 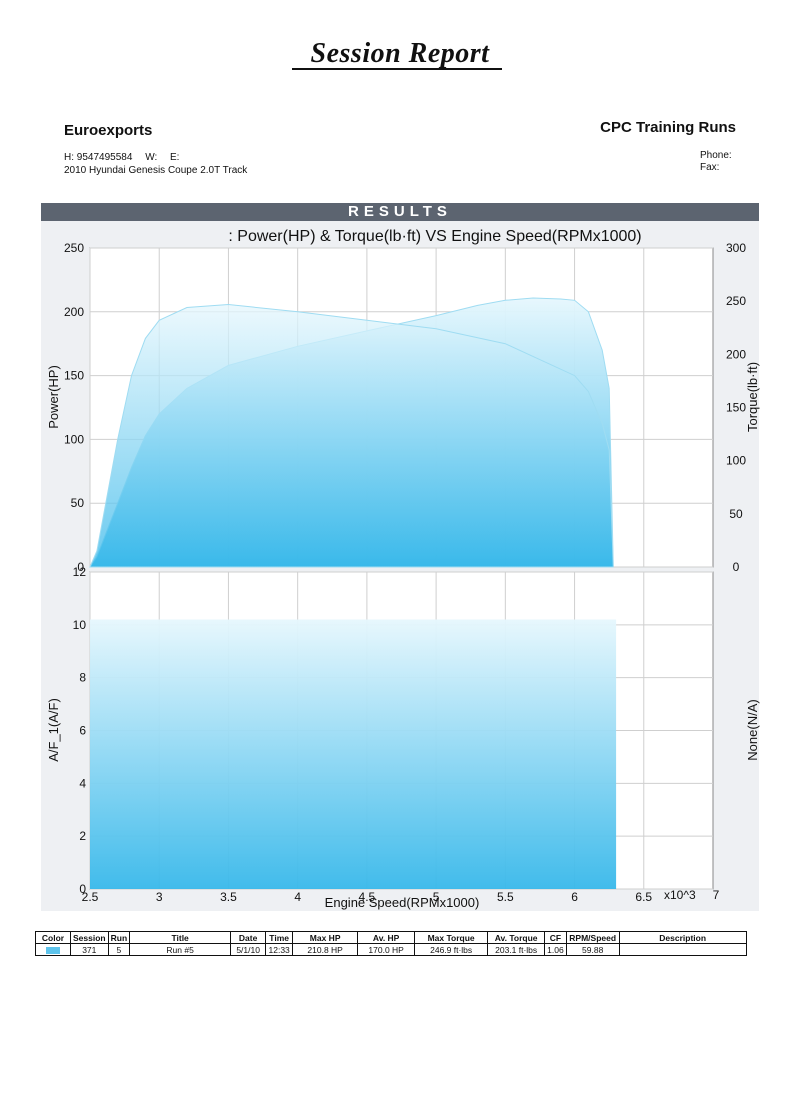 I want to click on vehicle-description: 2010 Hyundai Genesis Coupe 2.0T Track, so click(x=156, y=170).